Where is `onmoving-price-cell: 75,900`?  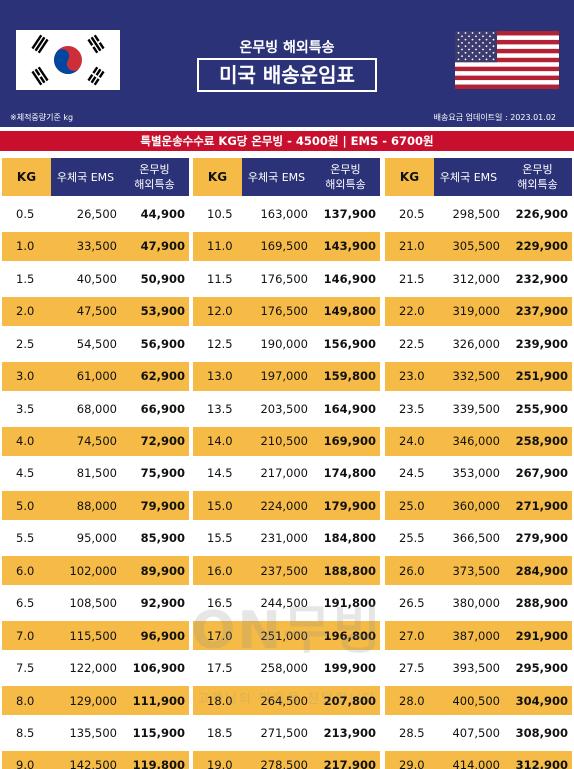
onmoving-price-cell: 75,900 is located at coordinates (154, 473).